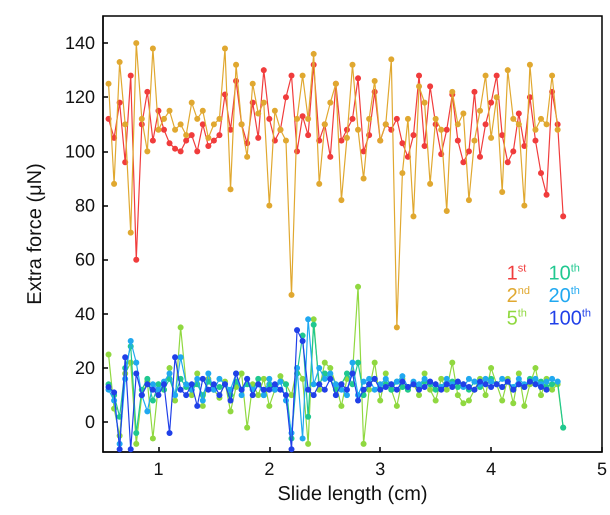 This screenshot has height=515, width=610. I want to click on x-tick-label: 1, so click(158, 469).